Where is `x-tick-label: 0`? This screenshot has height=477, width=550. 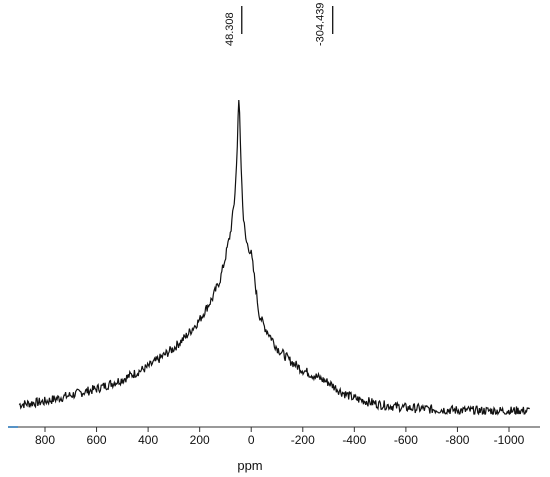
x-tick-label: 0 is located at coordinates (251, 440).